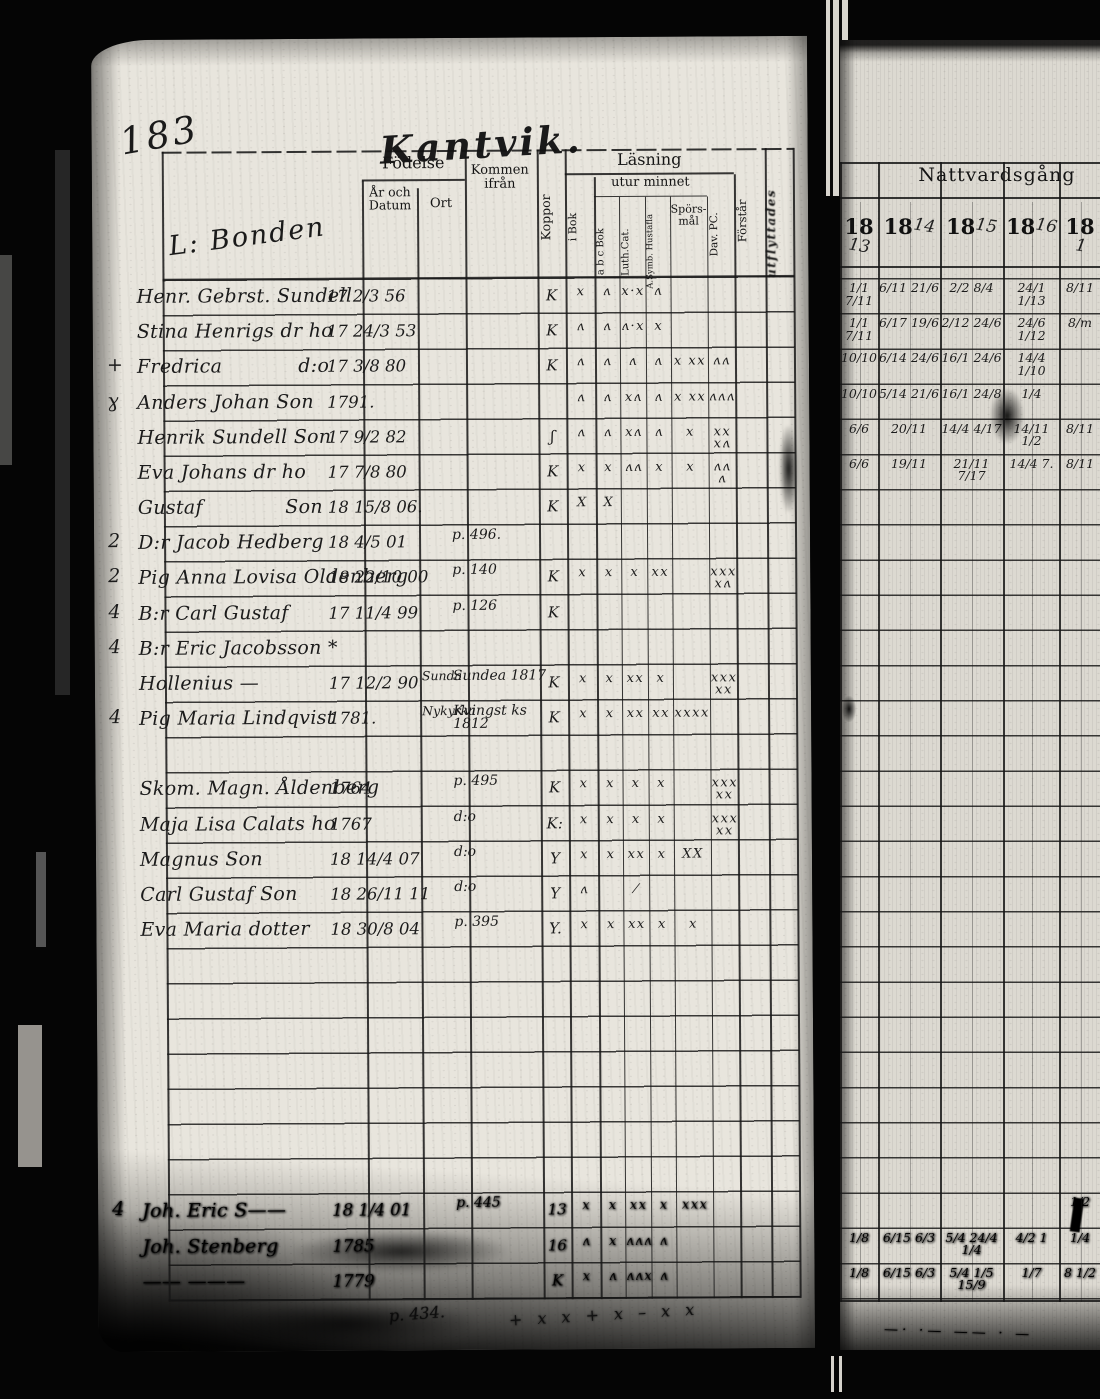  What do you see at coordinates (453, 647) in the screenshot?
I see `table-row: 4 B:r Eric Jacobsson *` at bounding box center [453, 647].